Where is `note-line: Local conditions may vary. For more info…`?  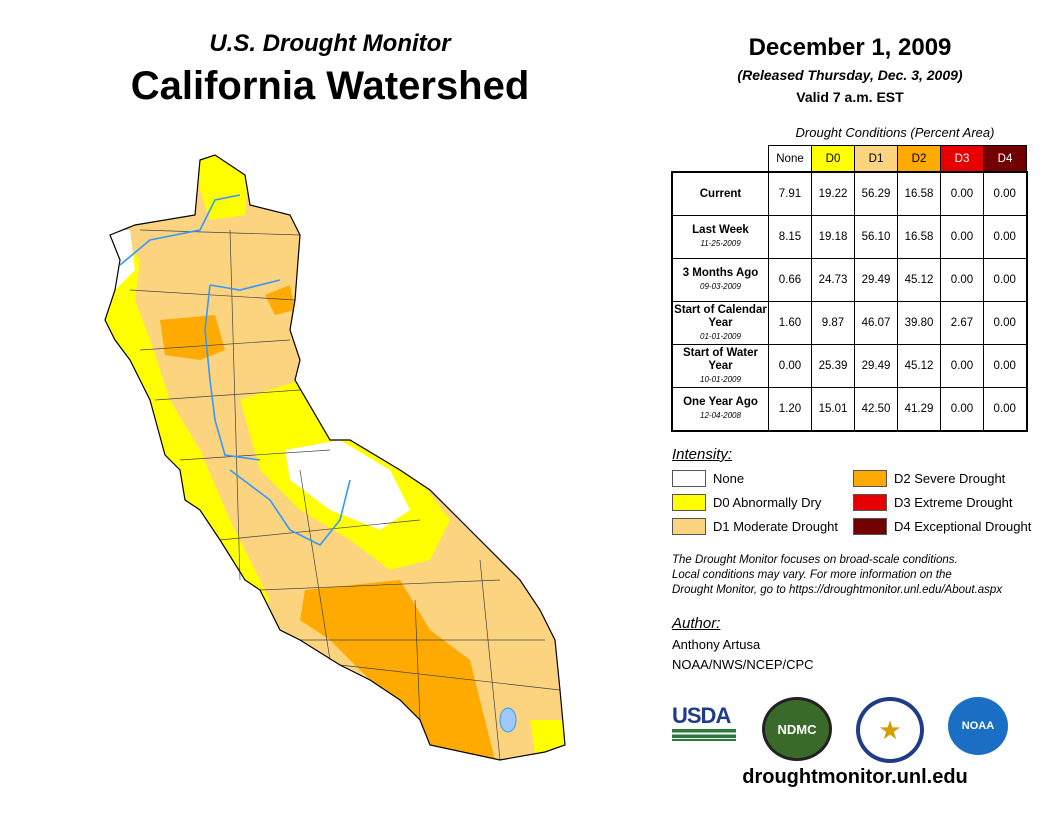 note-line: Local conditions may vary. For more info… is located at coordinates (812, 575).